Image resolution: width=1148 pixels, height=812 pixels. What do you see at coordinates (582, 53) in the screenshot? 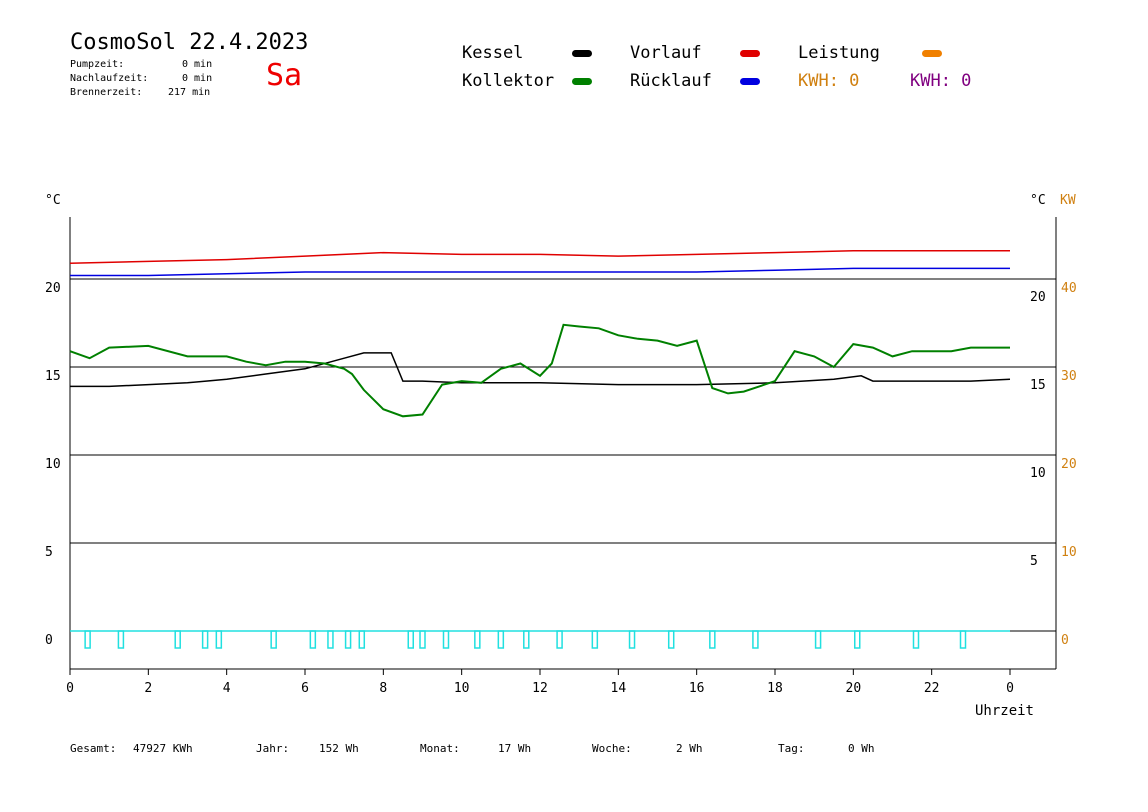
I see `legend-kessel-swatch` at bounding box center [582, 53].